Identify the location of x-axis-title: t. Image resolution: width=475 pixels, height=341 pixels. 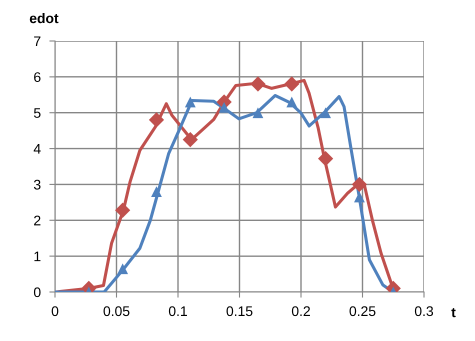
(453, 313).